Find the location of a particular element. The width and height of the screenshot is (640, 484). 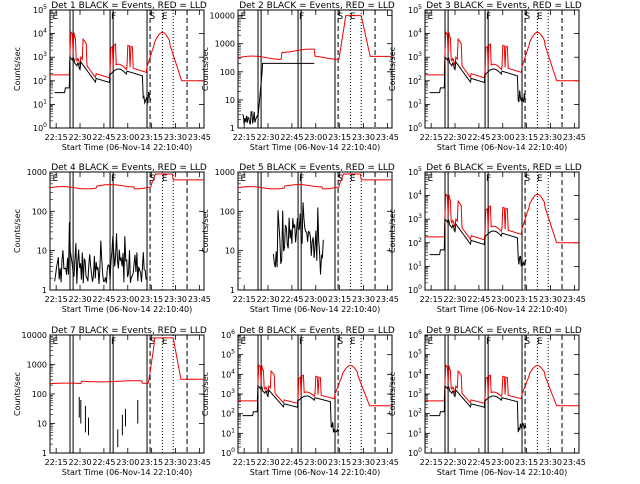

panel-title: Det 1 BLACK = Events, RED = LLD is located at coordinates (129, 6).